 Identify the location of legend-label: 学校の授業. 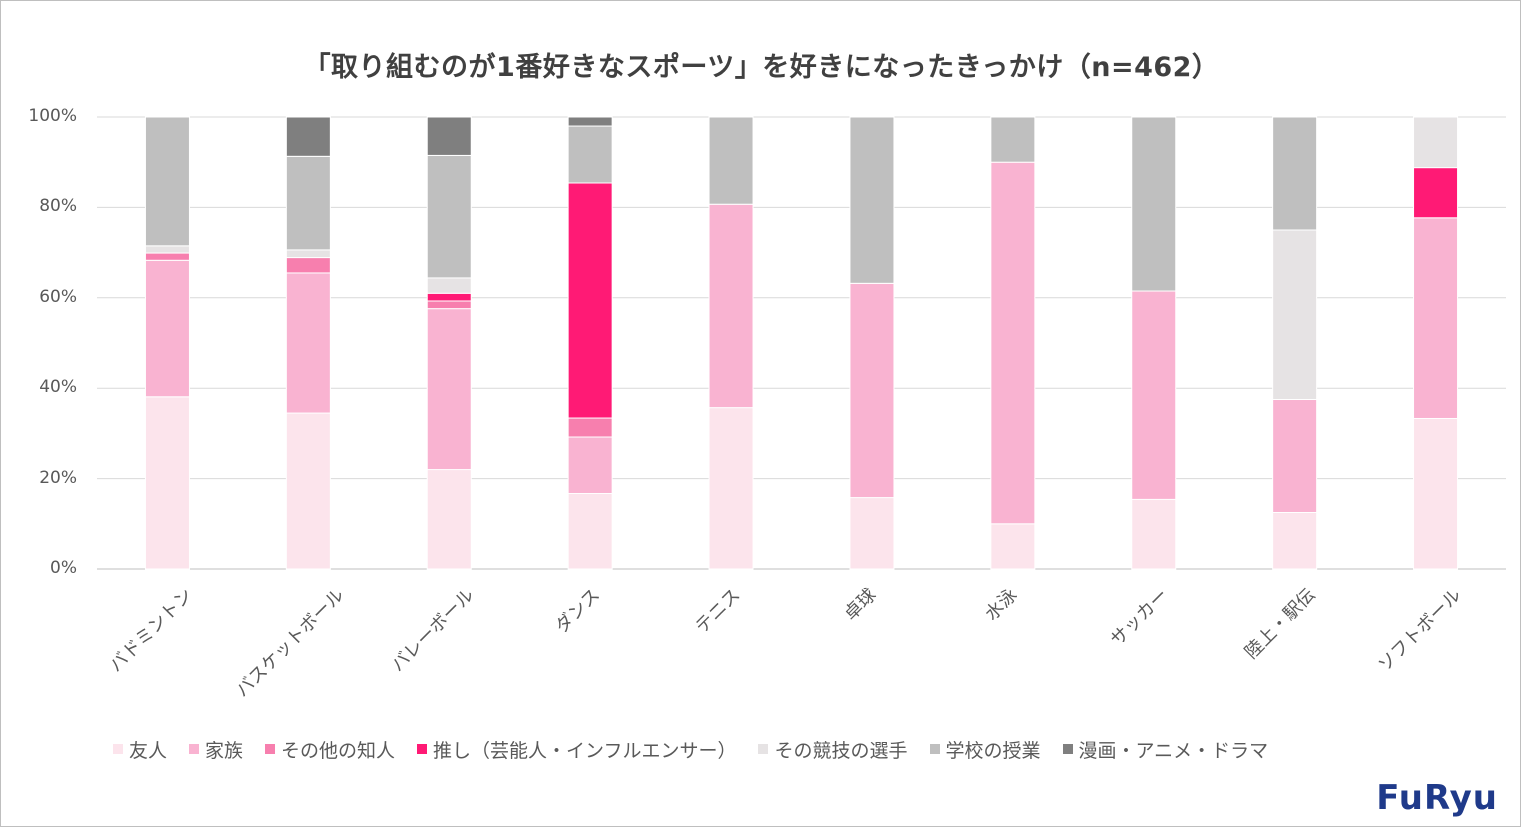
(993, 750).